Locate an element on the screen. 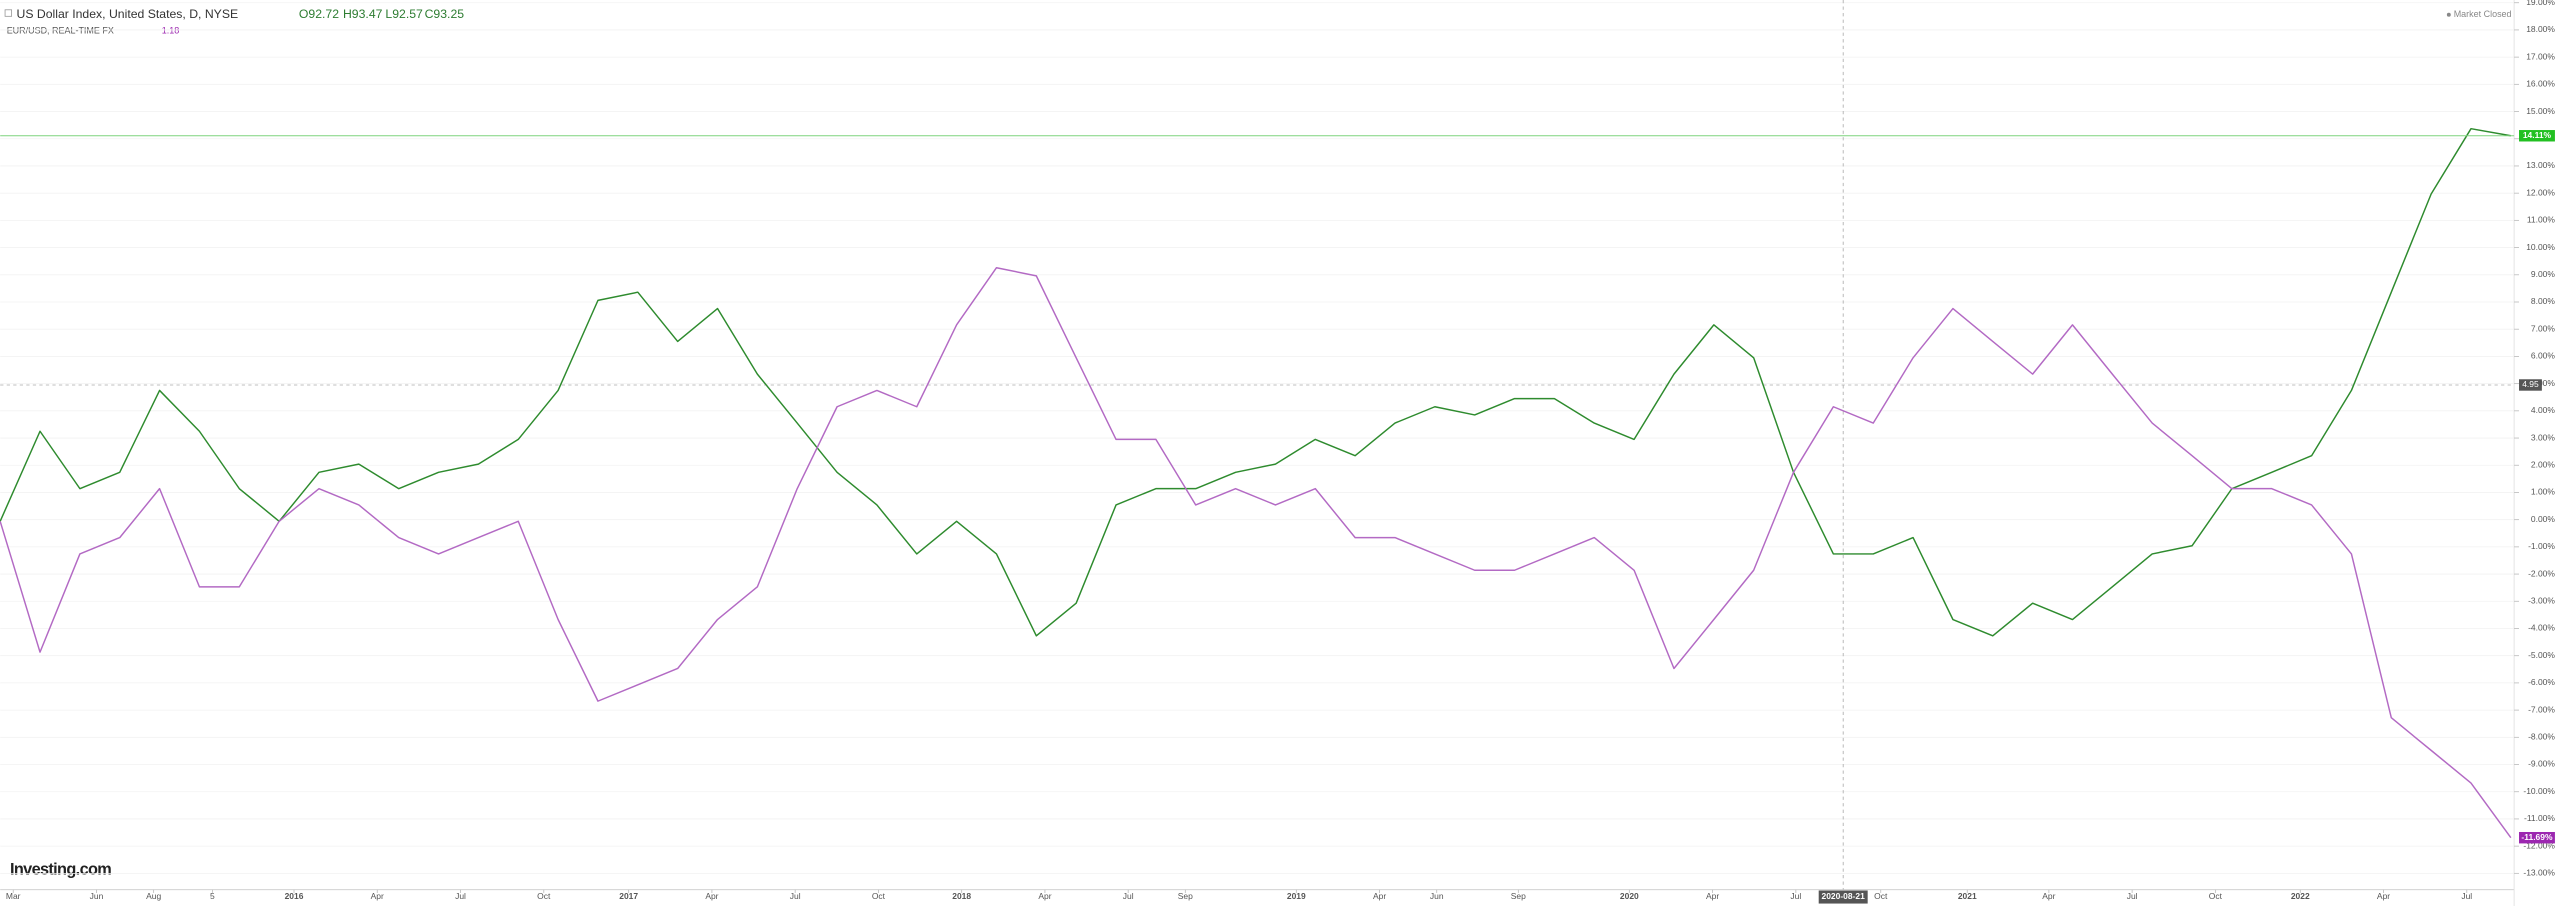 This screenshot has height=906, width=2560. x-tick-label: Mar is located at coordinates (13, 896).